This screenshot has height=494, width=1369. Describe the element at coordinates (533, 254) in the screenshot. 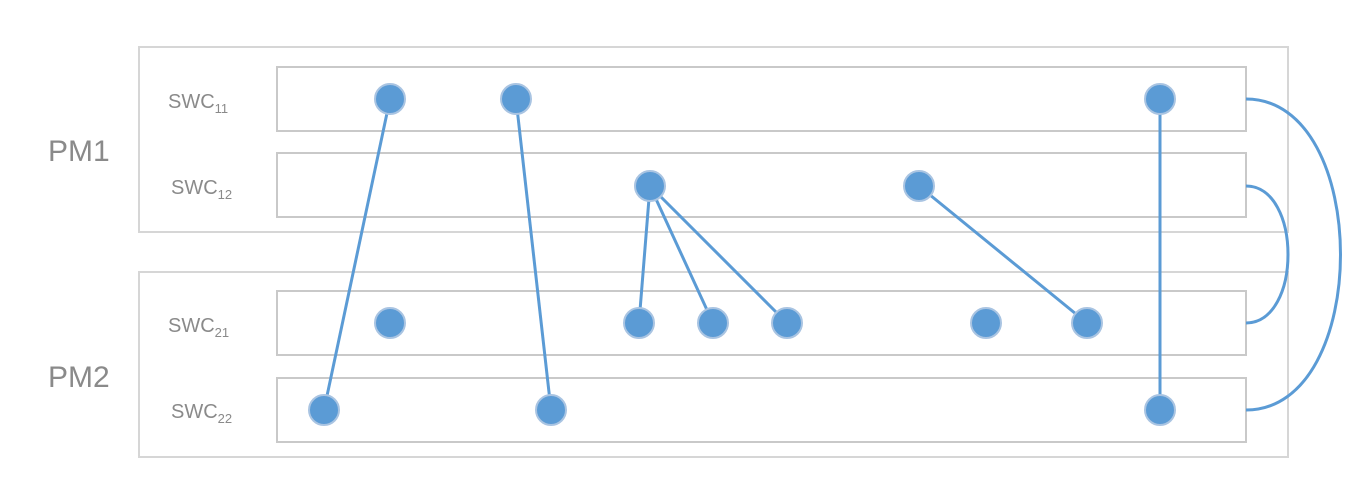

I see `edge-n11b-n22b` at that location.